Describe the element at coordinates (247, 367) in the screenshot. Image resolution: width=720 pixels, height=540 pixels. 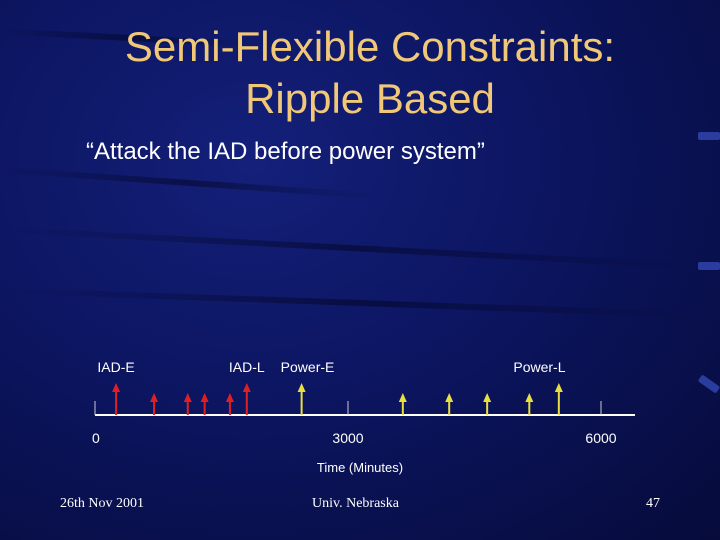
I see `event-label: IAD-L` at that location.